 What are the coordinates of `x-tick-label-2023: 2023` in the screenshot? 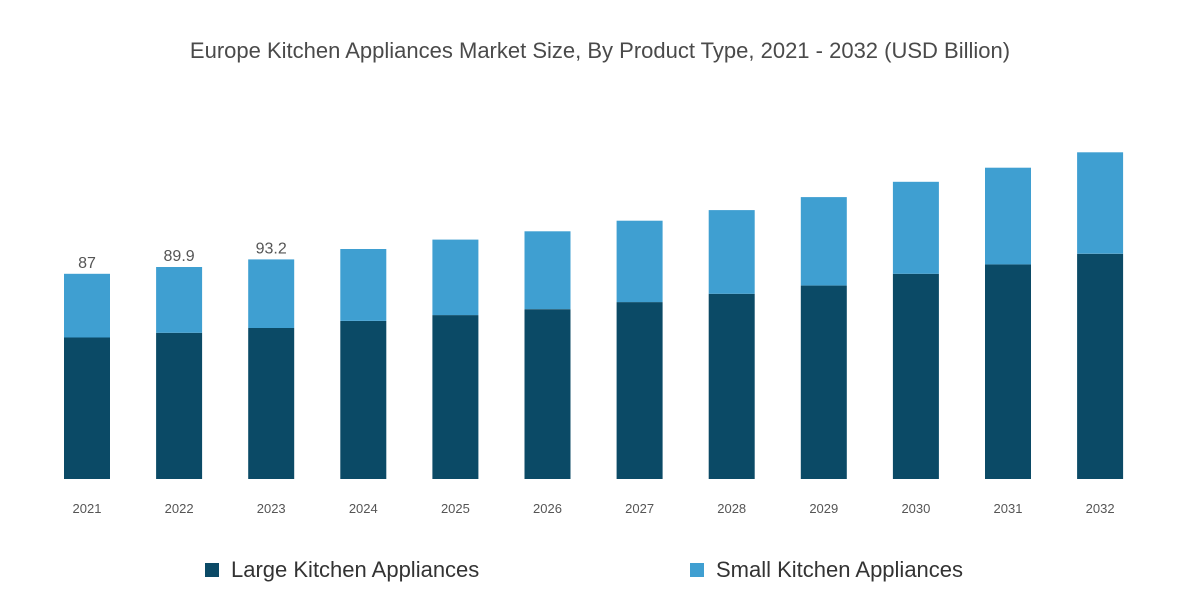 It's located at (271, 508).